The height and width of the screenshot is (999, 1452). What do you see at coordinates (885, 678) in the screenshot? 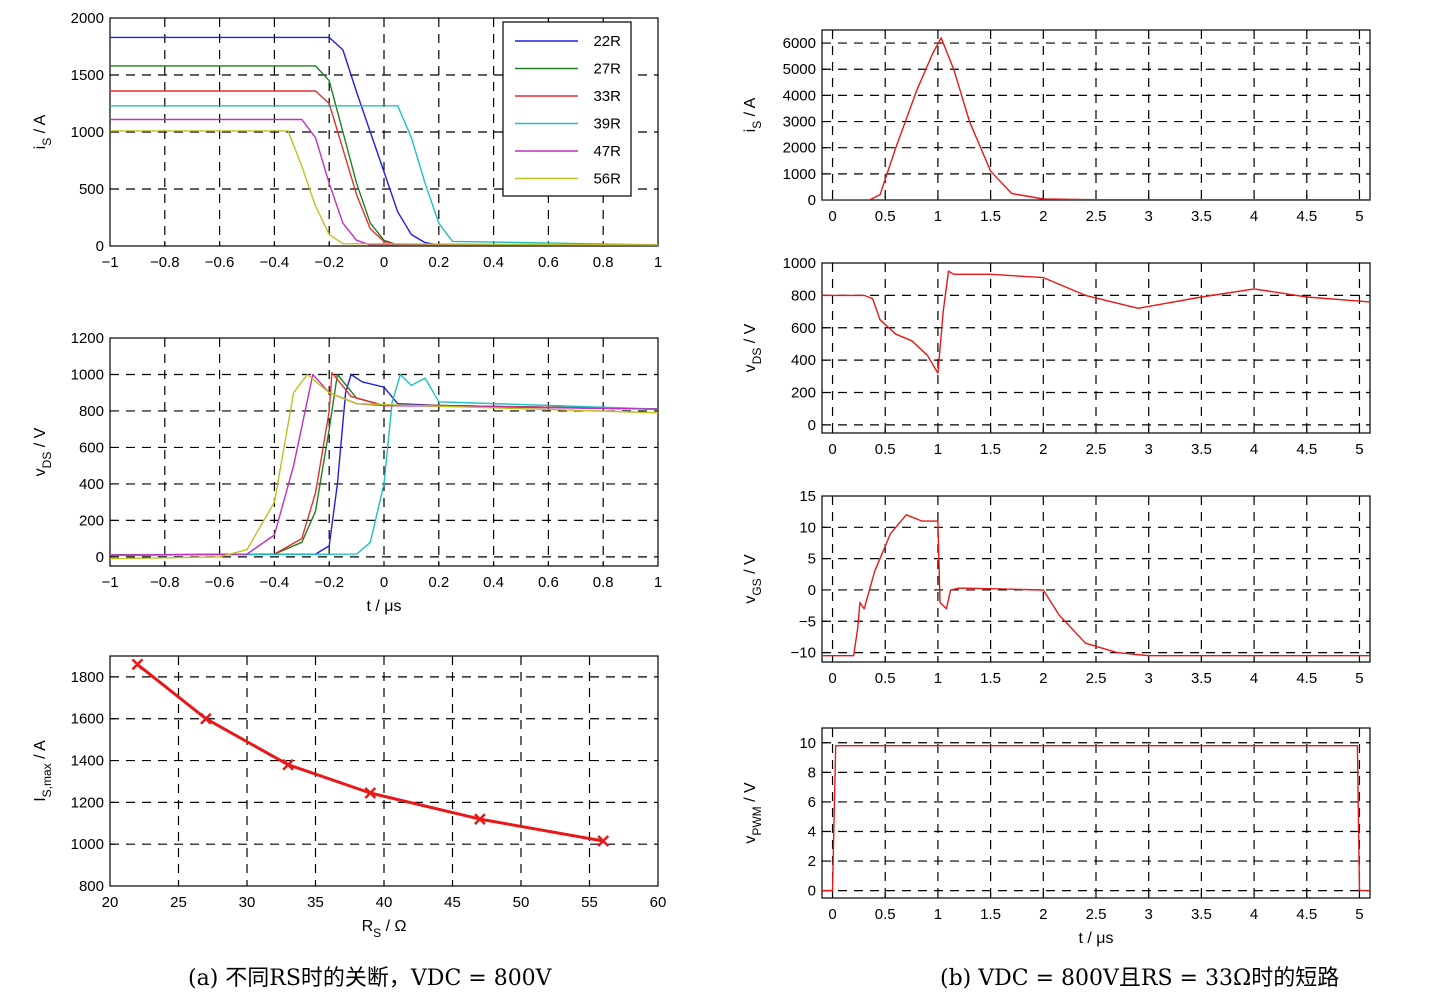
I see `x-tick-label: 0.5` at bounding box center [885, 678].